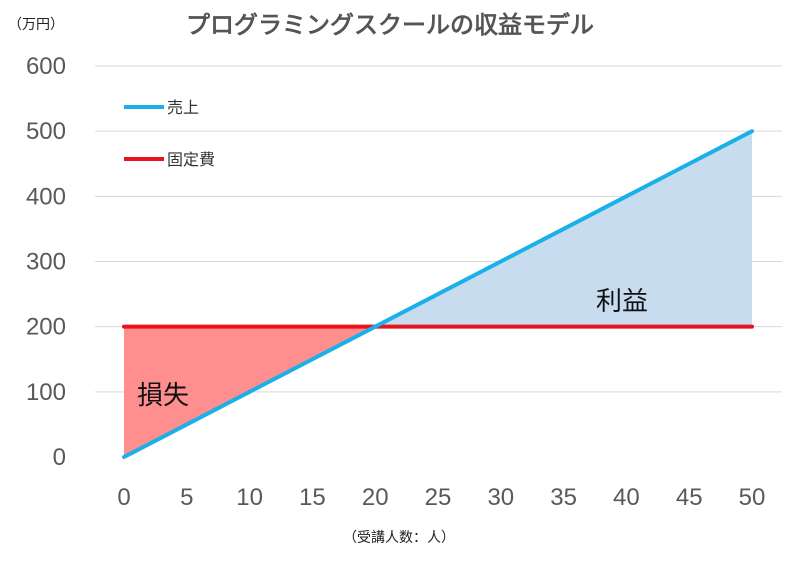  What do you see at coordinates (375, 497) in the screenshot?
I see `x-tick-label: 20` at bounding box center [375, 497].